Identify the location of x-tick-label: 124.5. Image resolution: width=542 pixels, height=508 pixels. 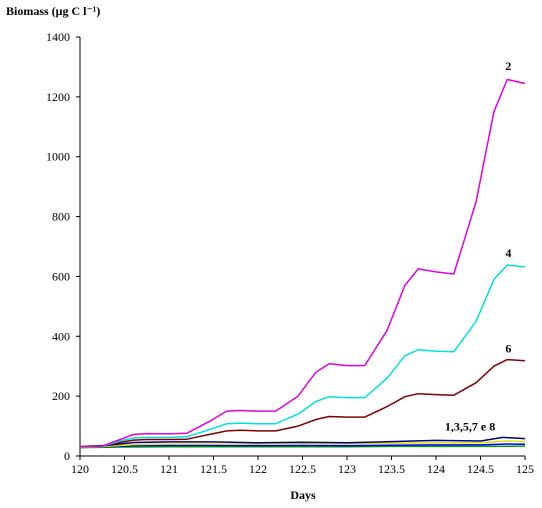
(480, 469).